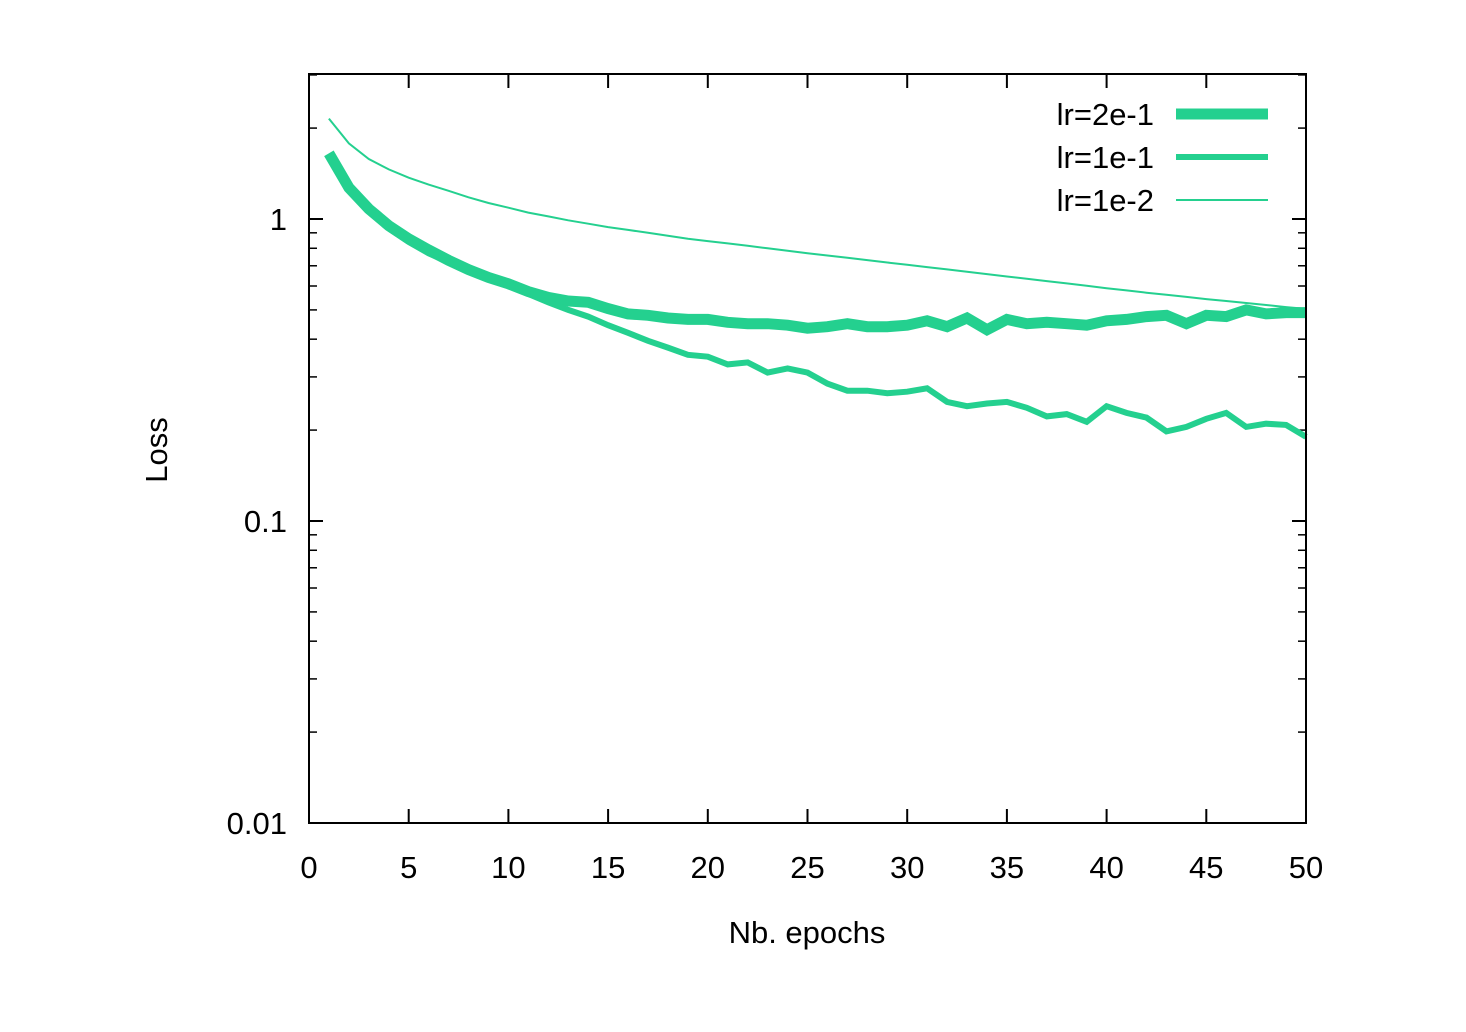  I want to click on y-tick-label: 0.01, so click(257, 823).